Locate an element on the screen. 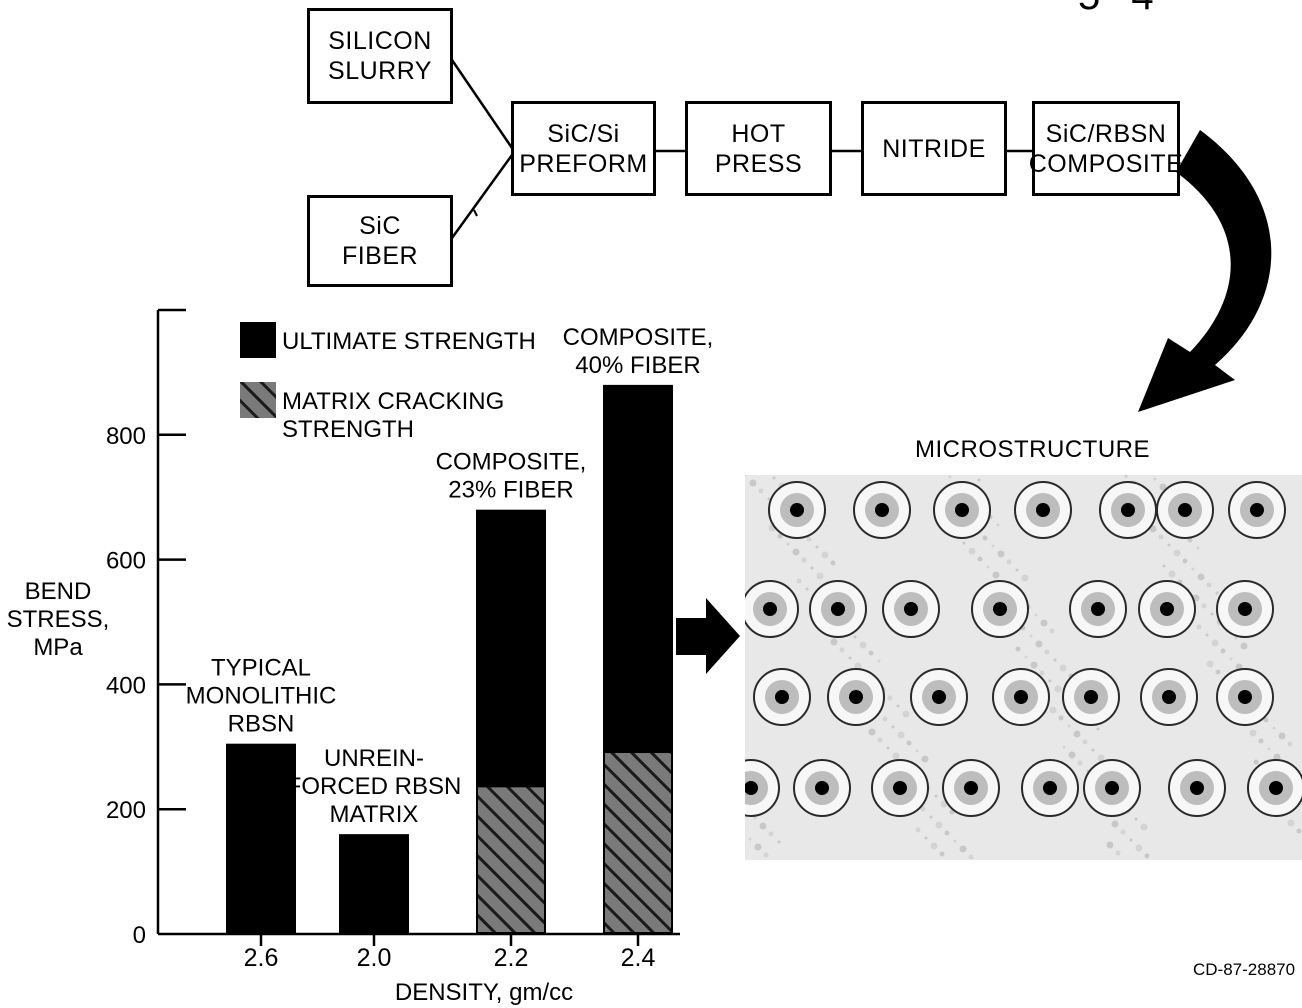 This screenshot has height=1008, width=1302. legend-label: STRENGTH is located at coordinates (348, 429).